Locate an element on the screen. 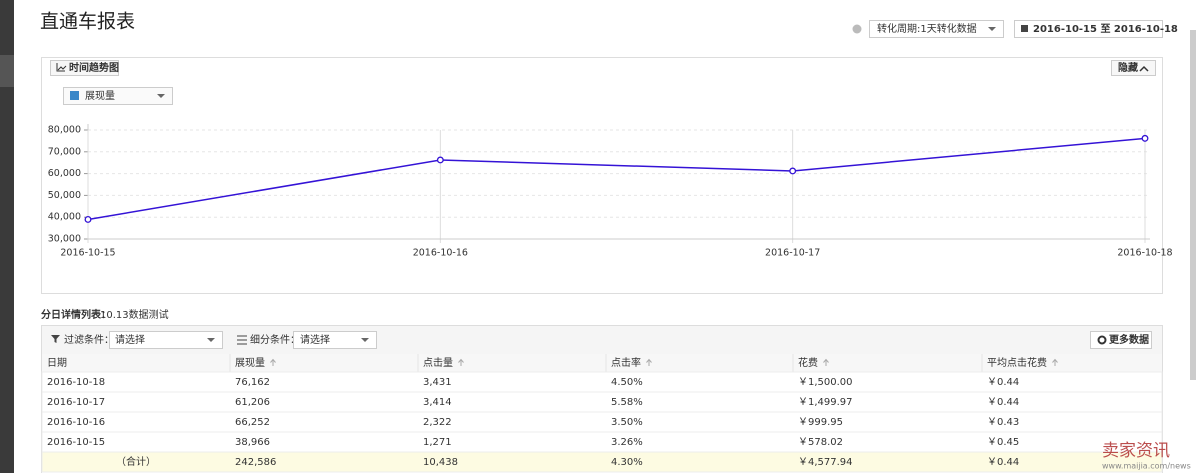 The height and width of the screenshot is (473, 1196). segment-select is located at coordinates (335, 340).